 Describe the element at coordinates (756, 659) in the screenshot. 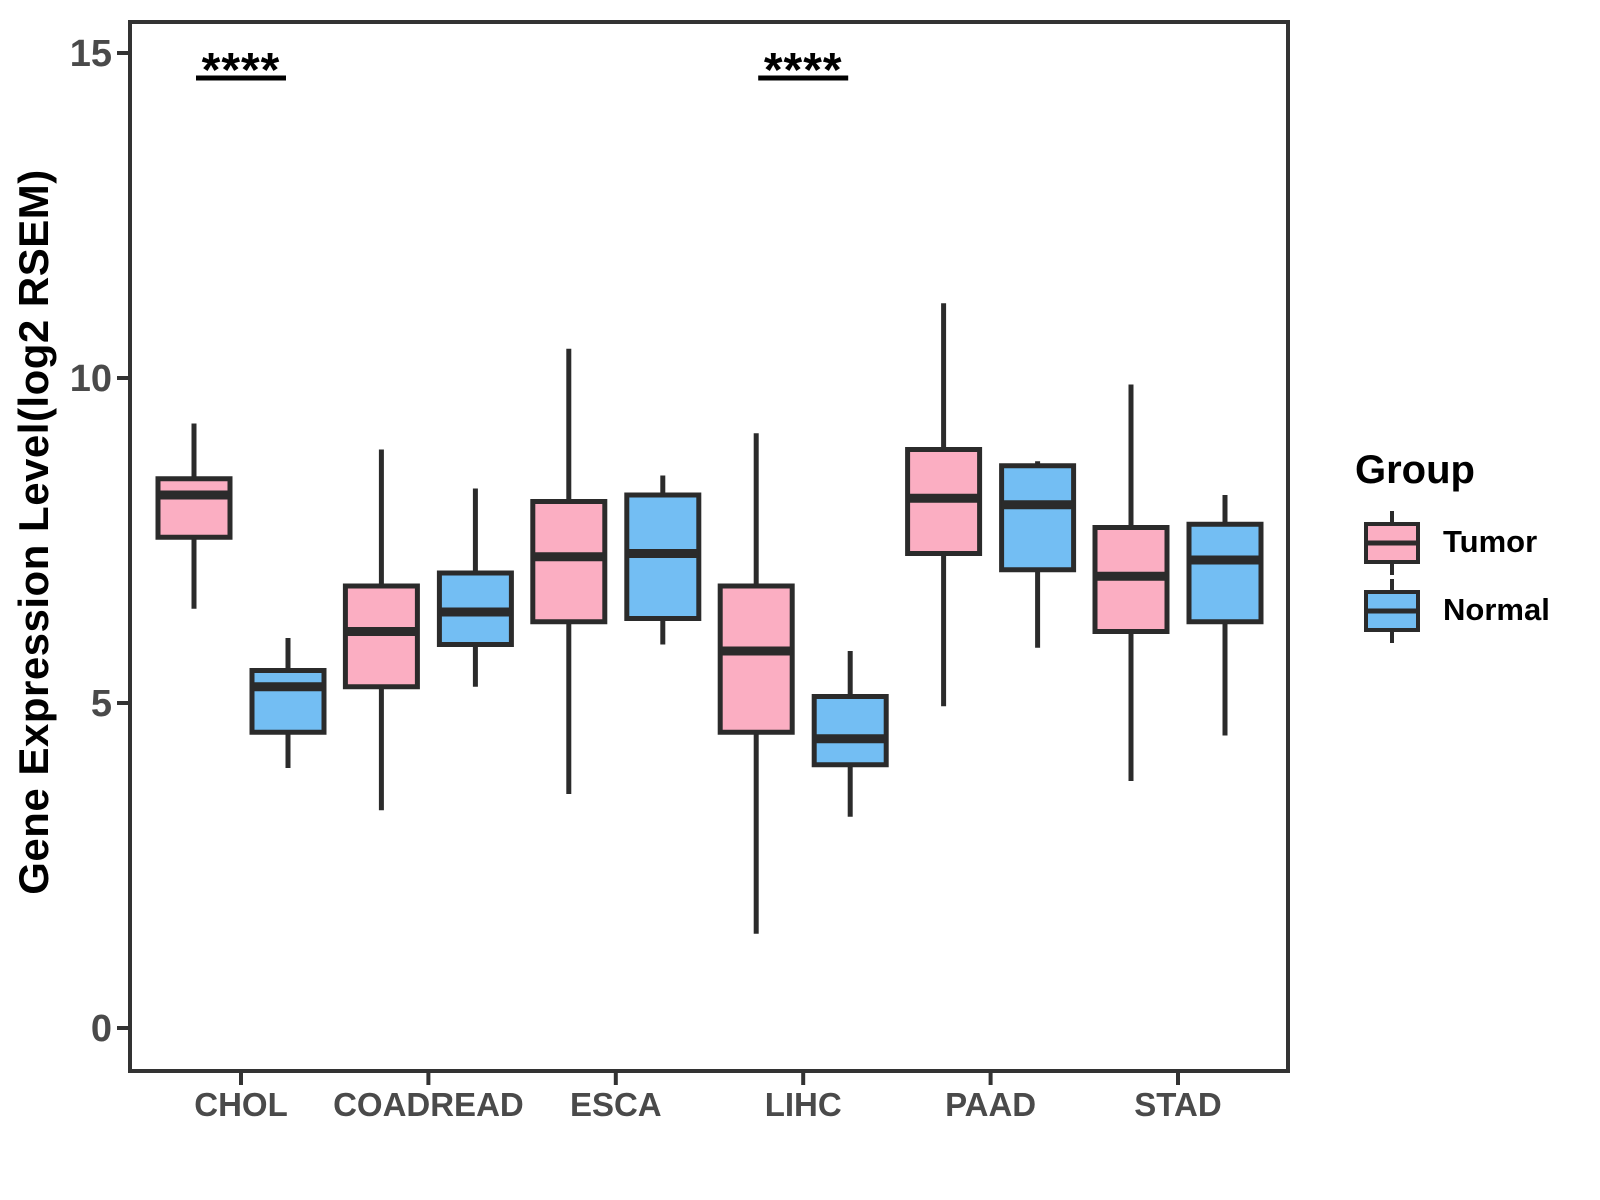

I see `box-LIHC-Tumor` at that location.